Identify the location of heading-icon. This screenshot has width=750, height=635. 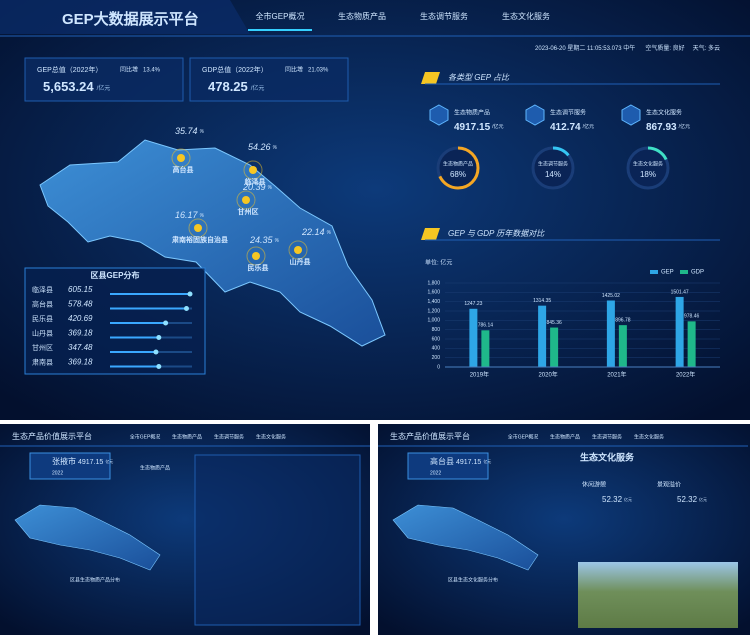
(430, 78).